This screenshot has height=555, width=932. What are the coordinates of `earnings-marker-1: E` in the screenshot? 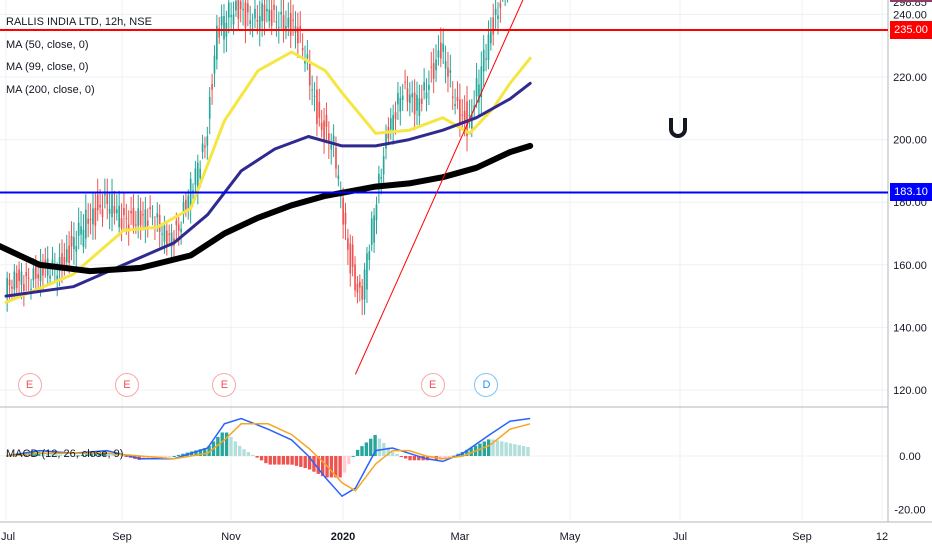 It's located at (126, 385).